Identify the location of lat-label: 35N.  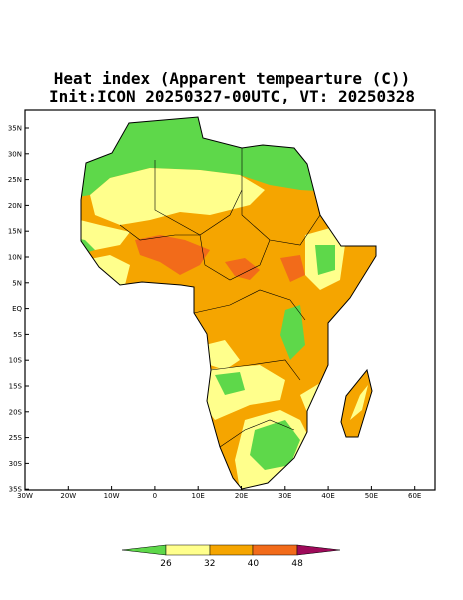
(15, 129).